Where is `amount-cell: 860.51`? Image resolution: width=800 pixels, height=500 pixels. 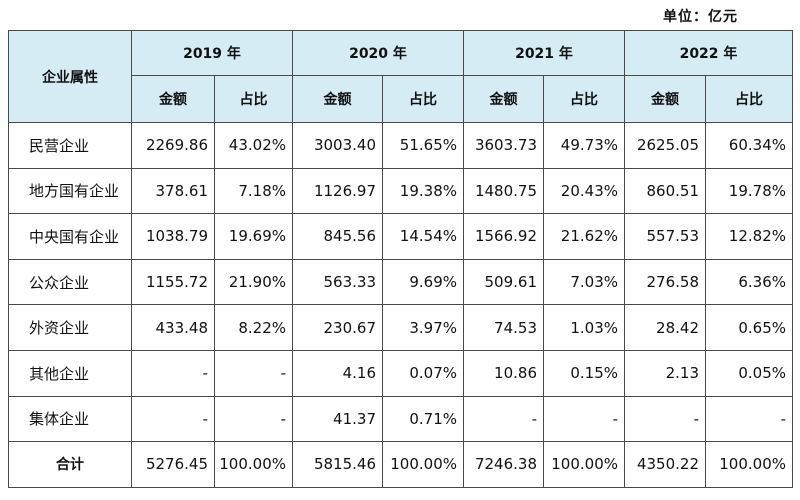
amount-cell: 860.51 is located at coordinates (665, 191).